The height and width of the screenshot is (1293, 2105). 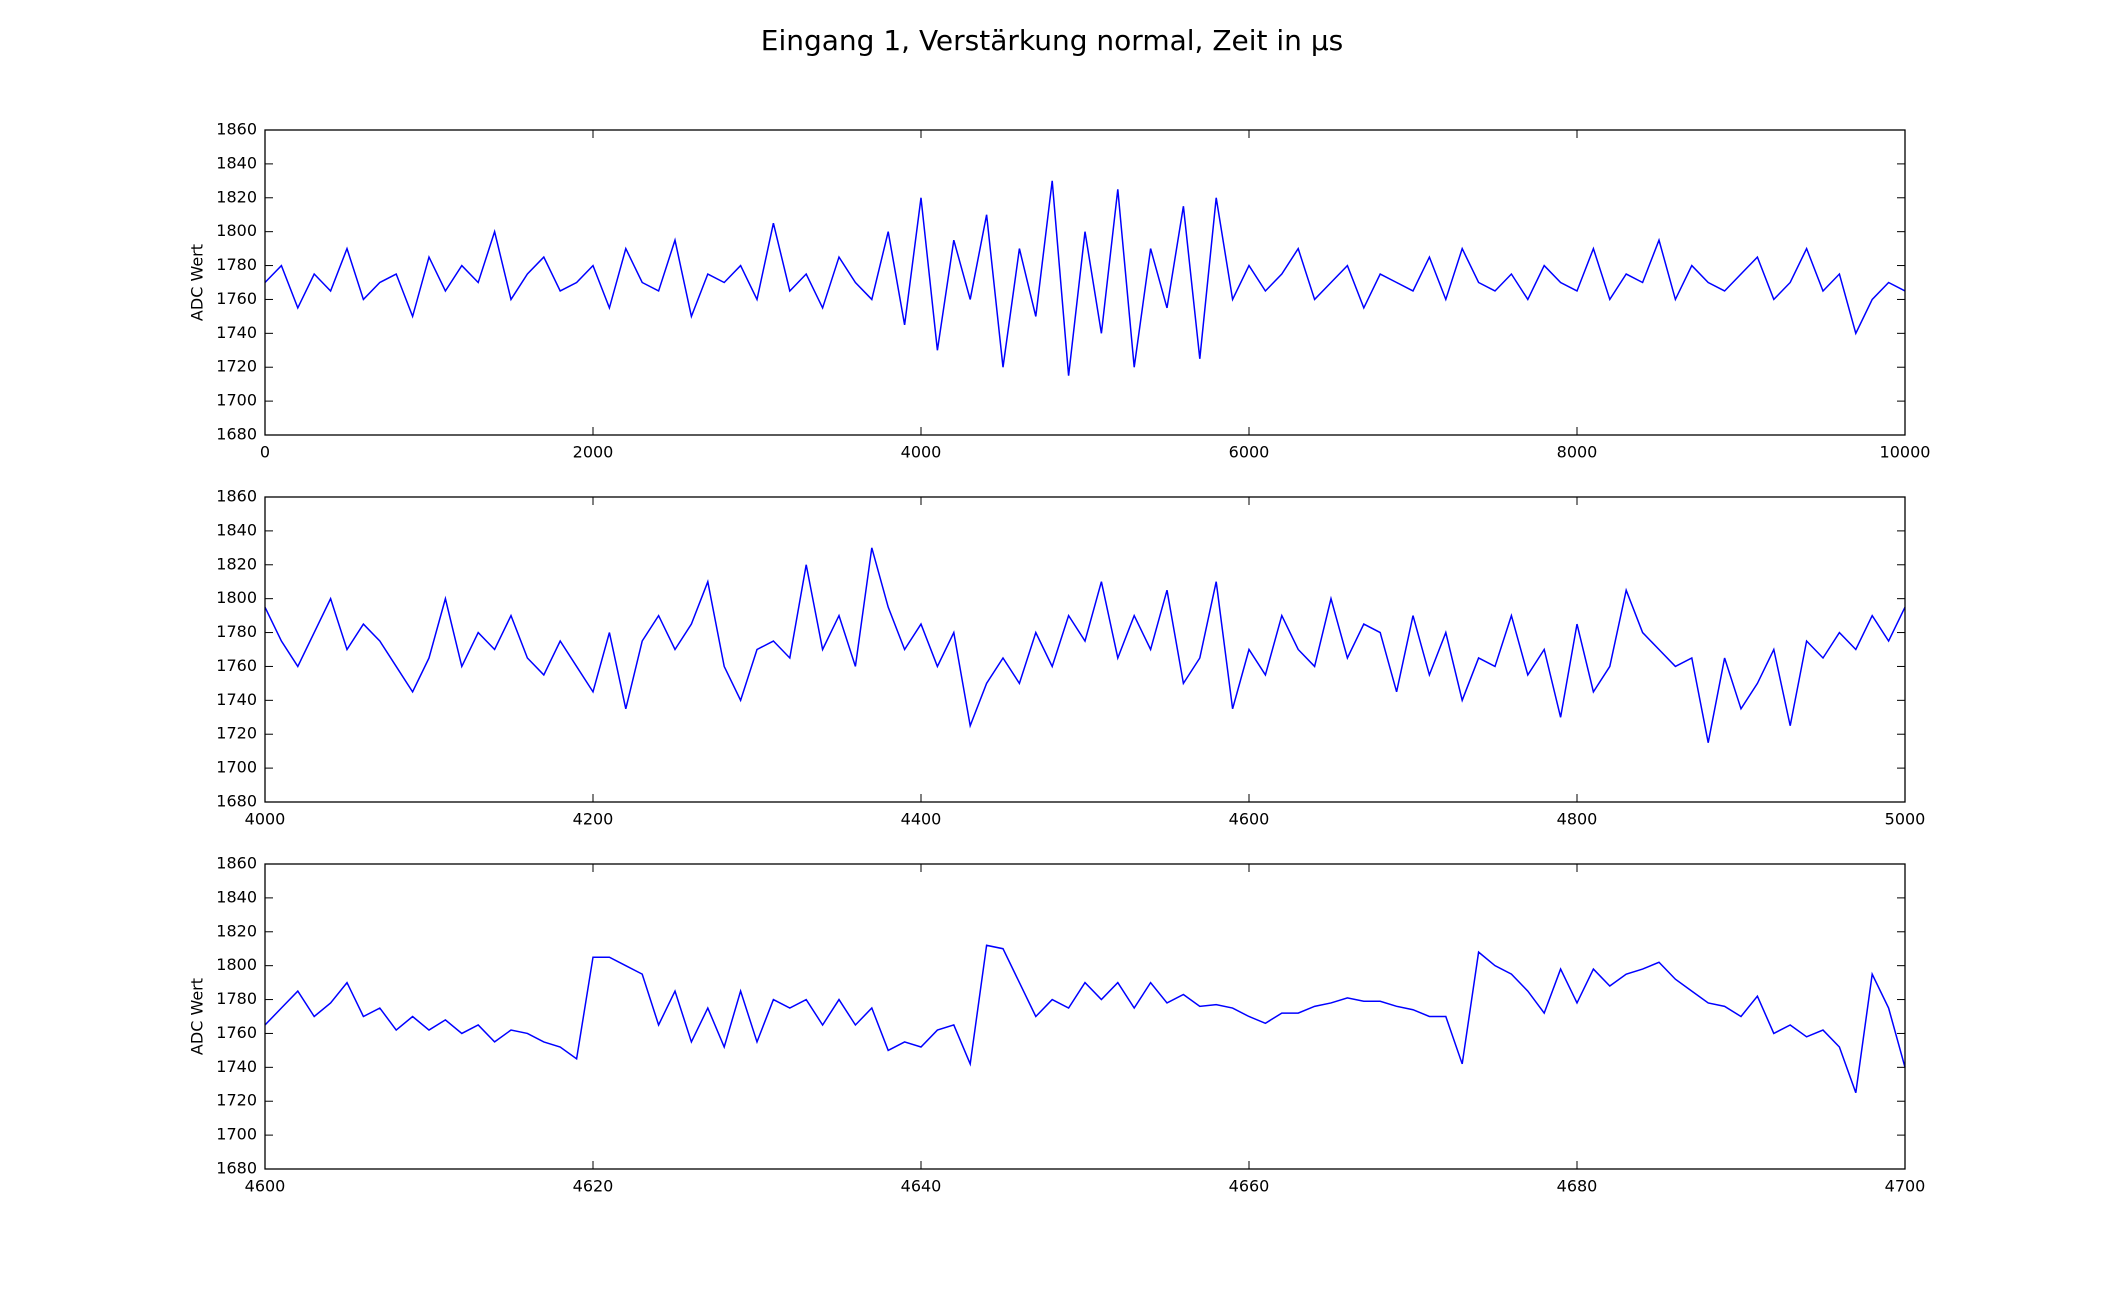 I want to click on x-tick-label: 4640, so click(x=921, y=1186).